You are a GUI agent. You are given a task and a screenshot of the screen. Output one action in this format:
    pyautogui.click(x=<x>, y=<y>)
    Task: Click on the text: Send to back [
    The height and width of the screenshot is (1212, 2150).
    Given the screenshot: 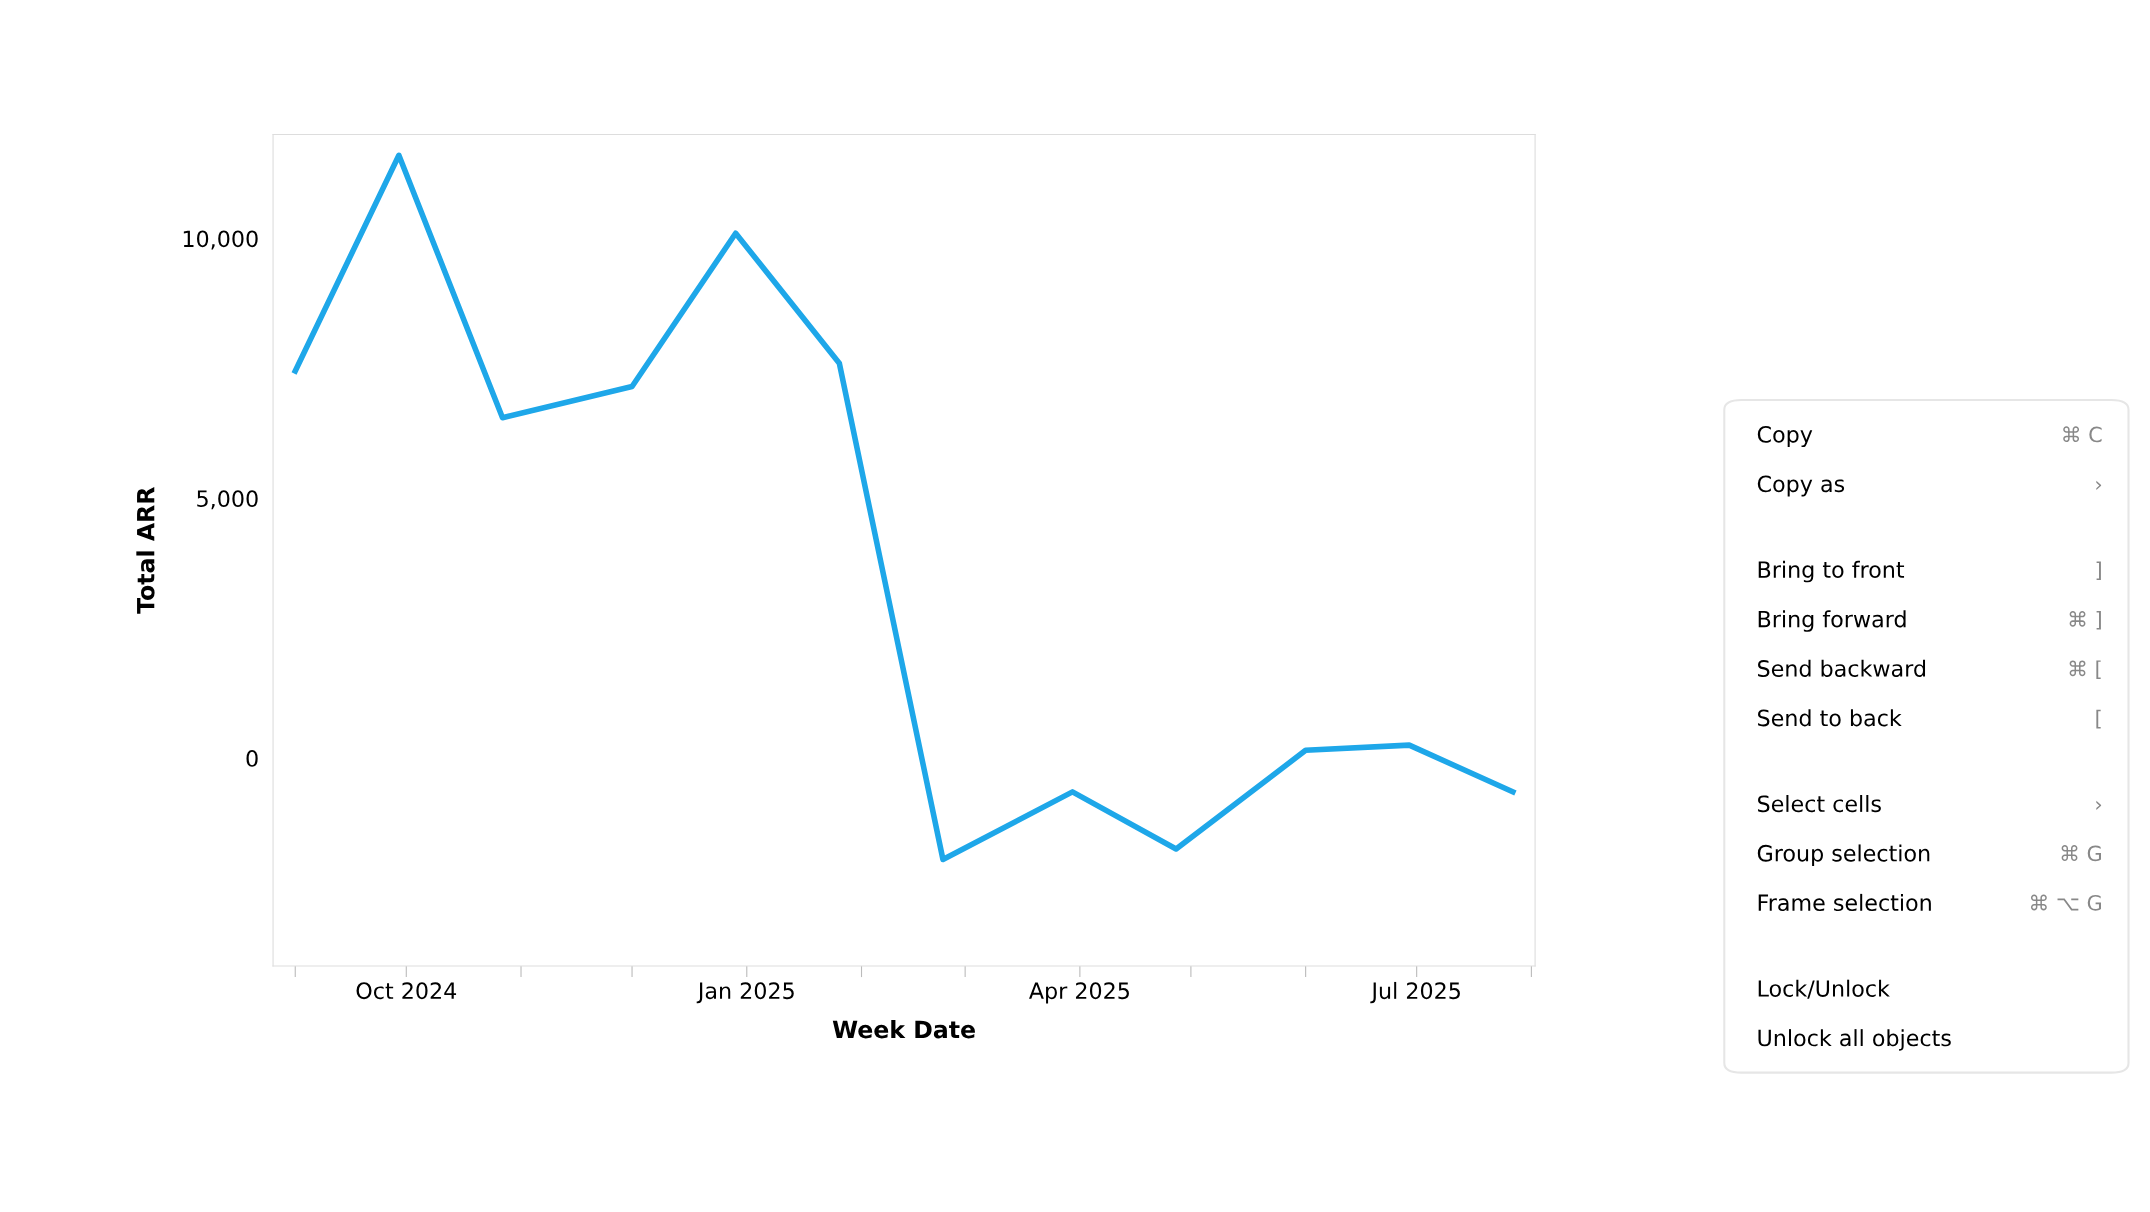 What is the action you would take?
    pyautogui.click(x=1929, y=719)
    